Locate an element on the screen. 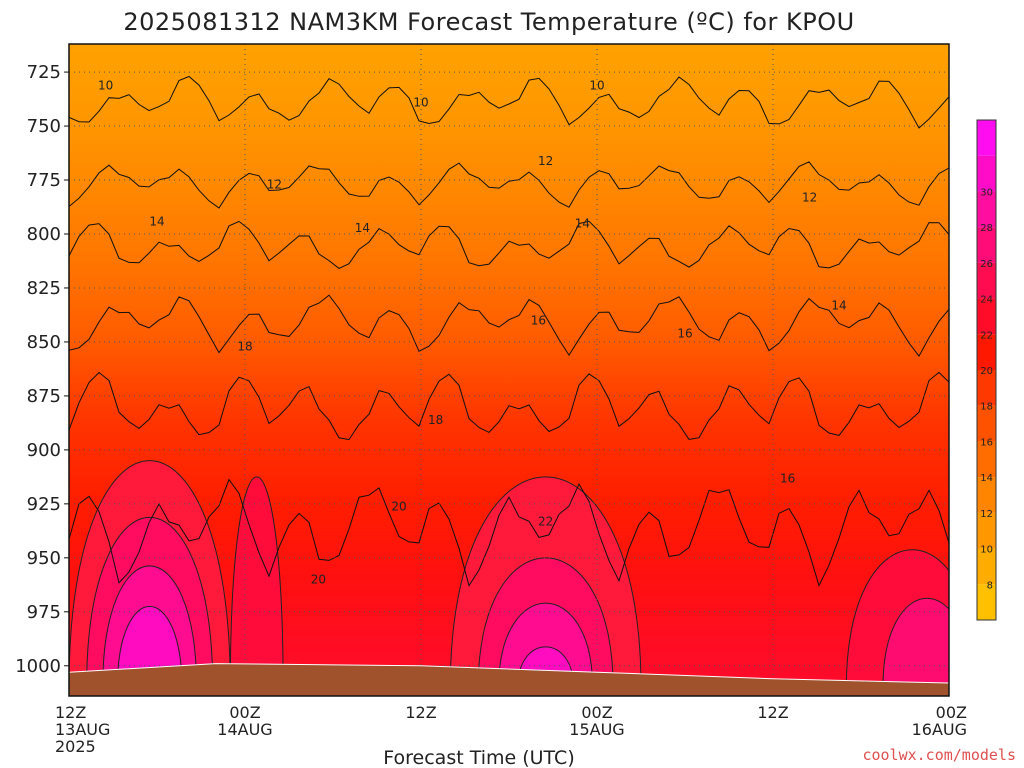  colorbar-label: 14 is located at coordinates (986, 478).